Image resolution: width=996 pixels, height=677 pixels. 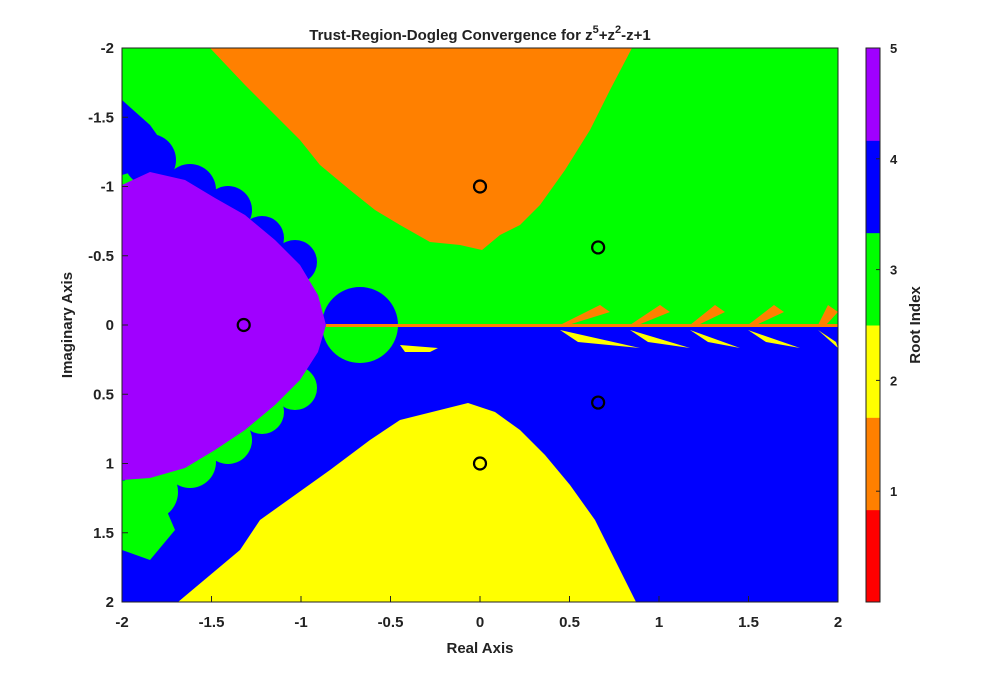 I want to click on title-part: -z+1, so click(x=636, y=35).